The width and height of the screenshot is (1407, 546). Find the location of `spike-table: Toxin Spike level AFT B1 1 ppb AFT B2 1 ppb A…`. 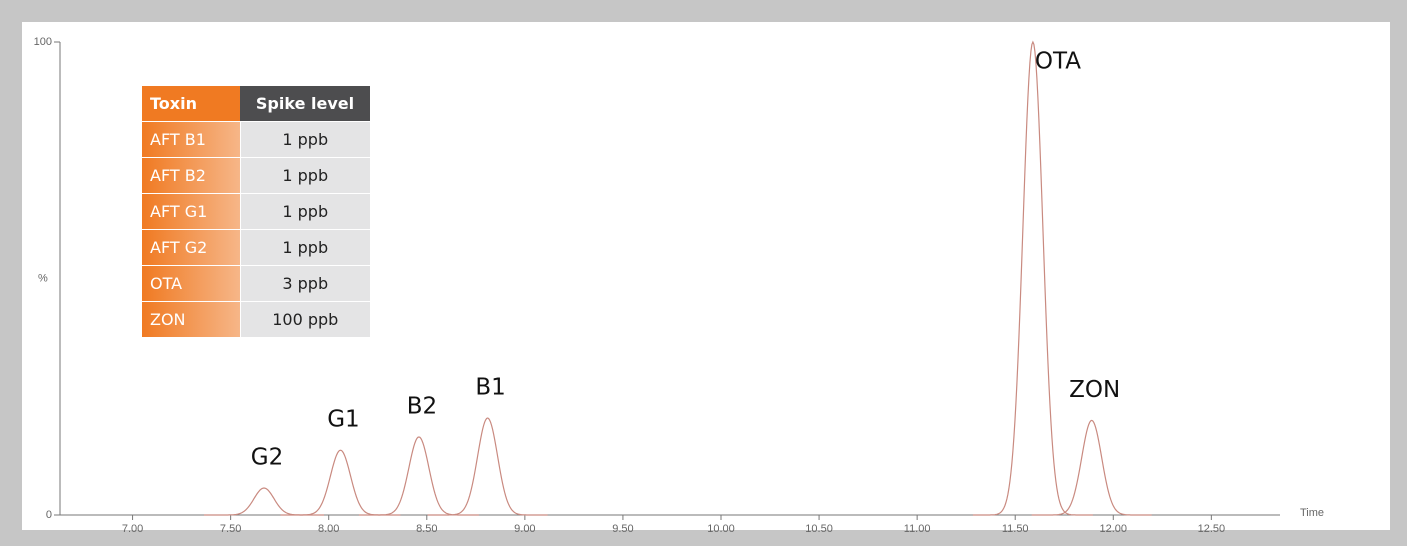

spike-table: Toxin Spike level AFT B1 1 ppb AFT B2 1 ppb A… is located at coordinates (256, 212).